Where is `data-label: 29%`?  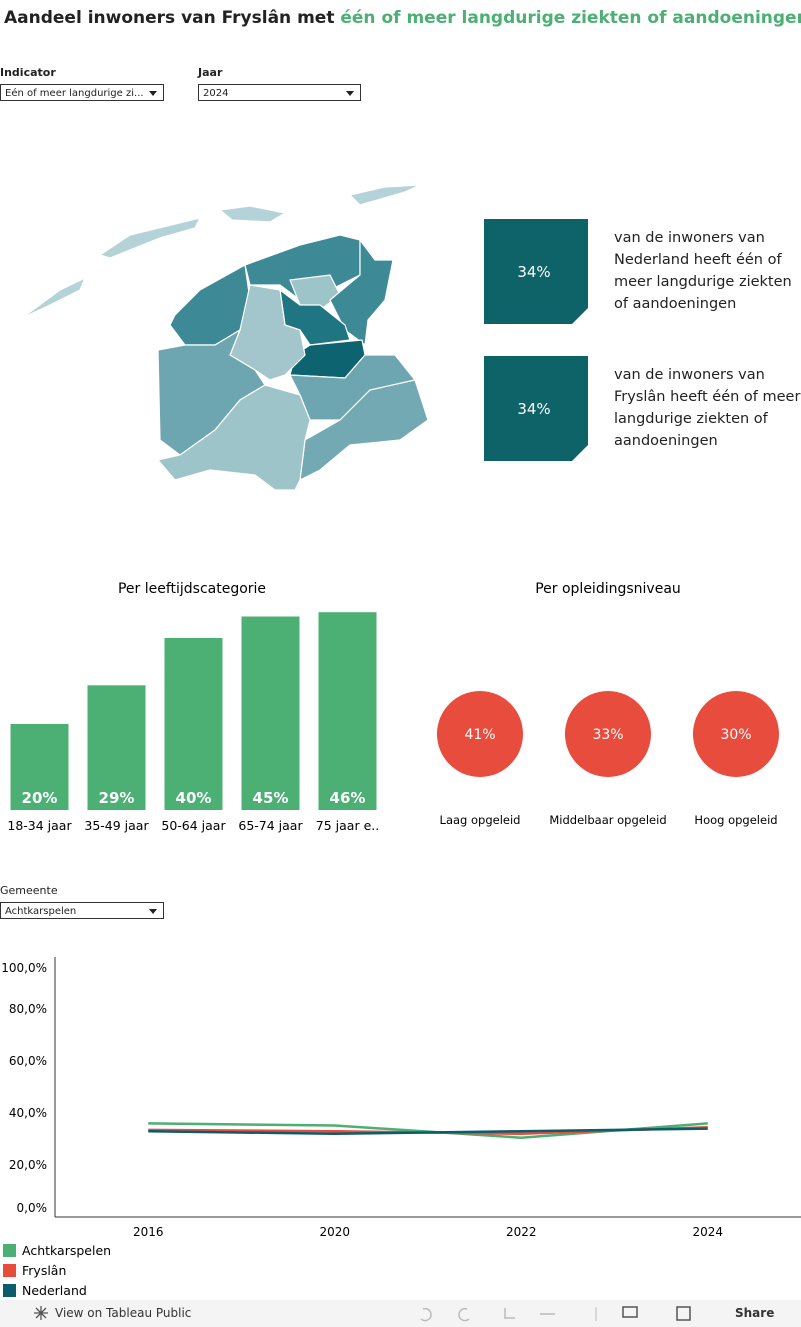 data-label: 29% is located at coordinates (117, 798).